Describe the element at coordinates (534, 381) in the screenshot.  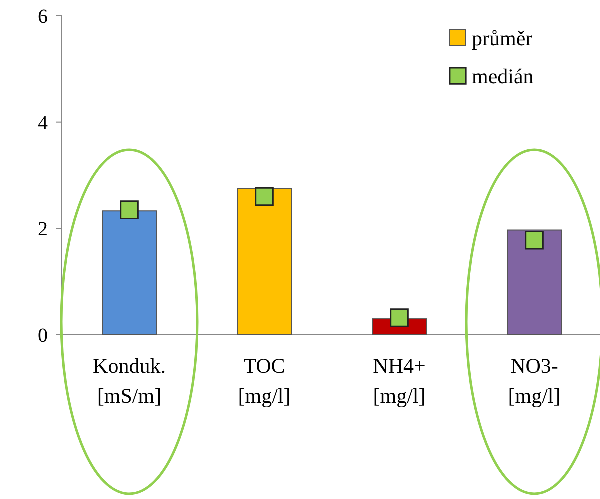
I see `x-tick-label: NO3- [mg/l]` at that location.